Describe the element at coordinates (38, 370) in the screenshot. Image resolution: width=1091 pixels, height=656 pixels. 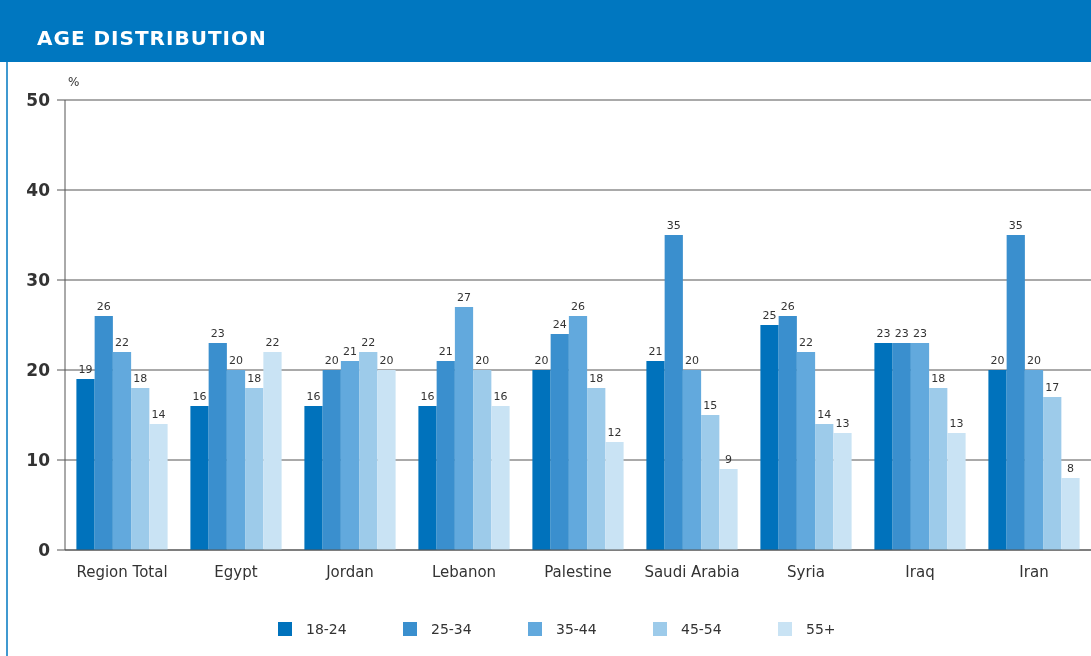
I see `y-tick-label: 20` at that location.